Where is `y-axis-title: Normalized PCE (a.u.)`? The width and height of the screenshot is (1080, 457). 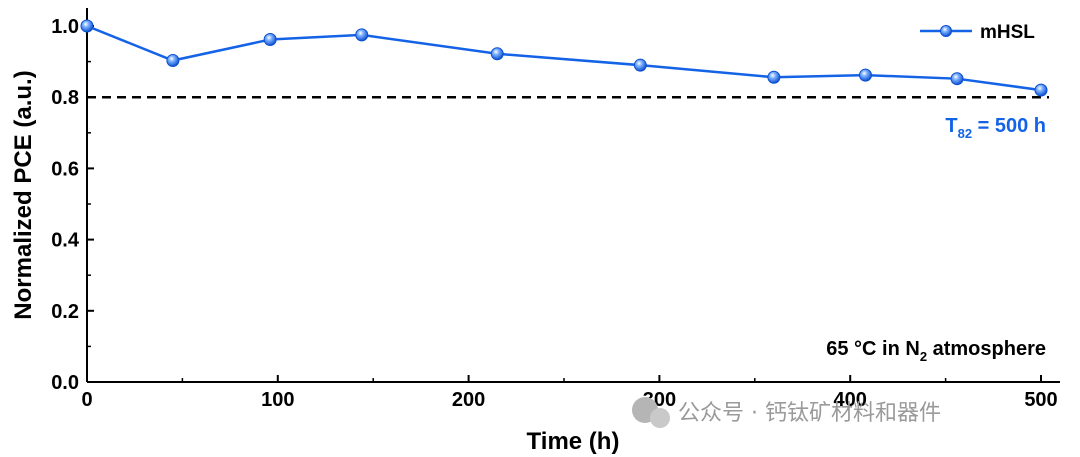
y-axis-title: Normalized PCE (a.u.) is located at coordinates (23, 194).